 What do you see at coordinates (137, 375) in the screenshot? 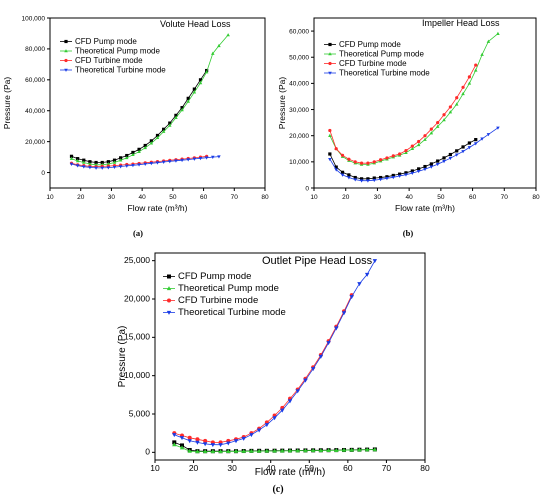
I see `y-tick-label: 10,000` at bounding box center [137, 375].